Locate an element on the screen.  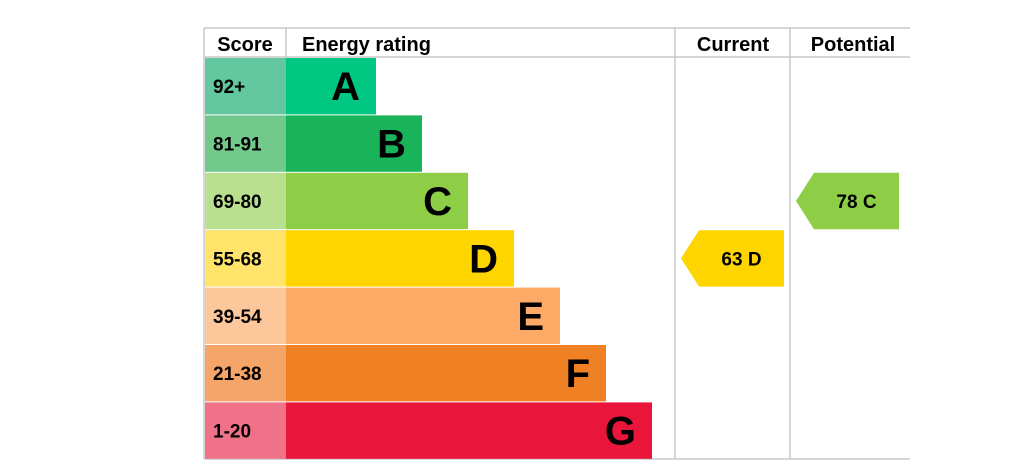
band-e-bar is located at coordinates (423, 315).